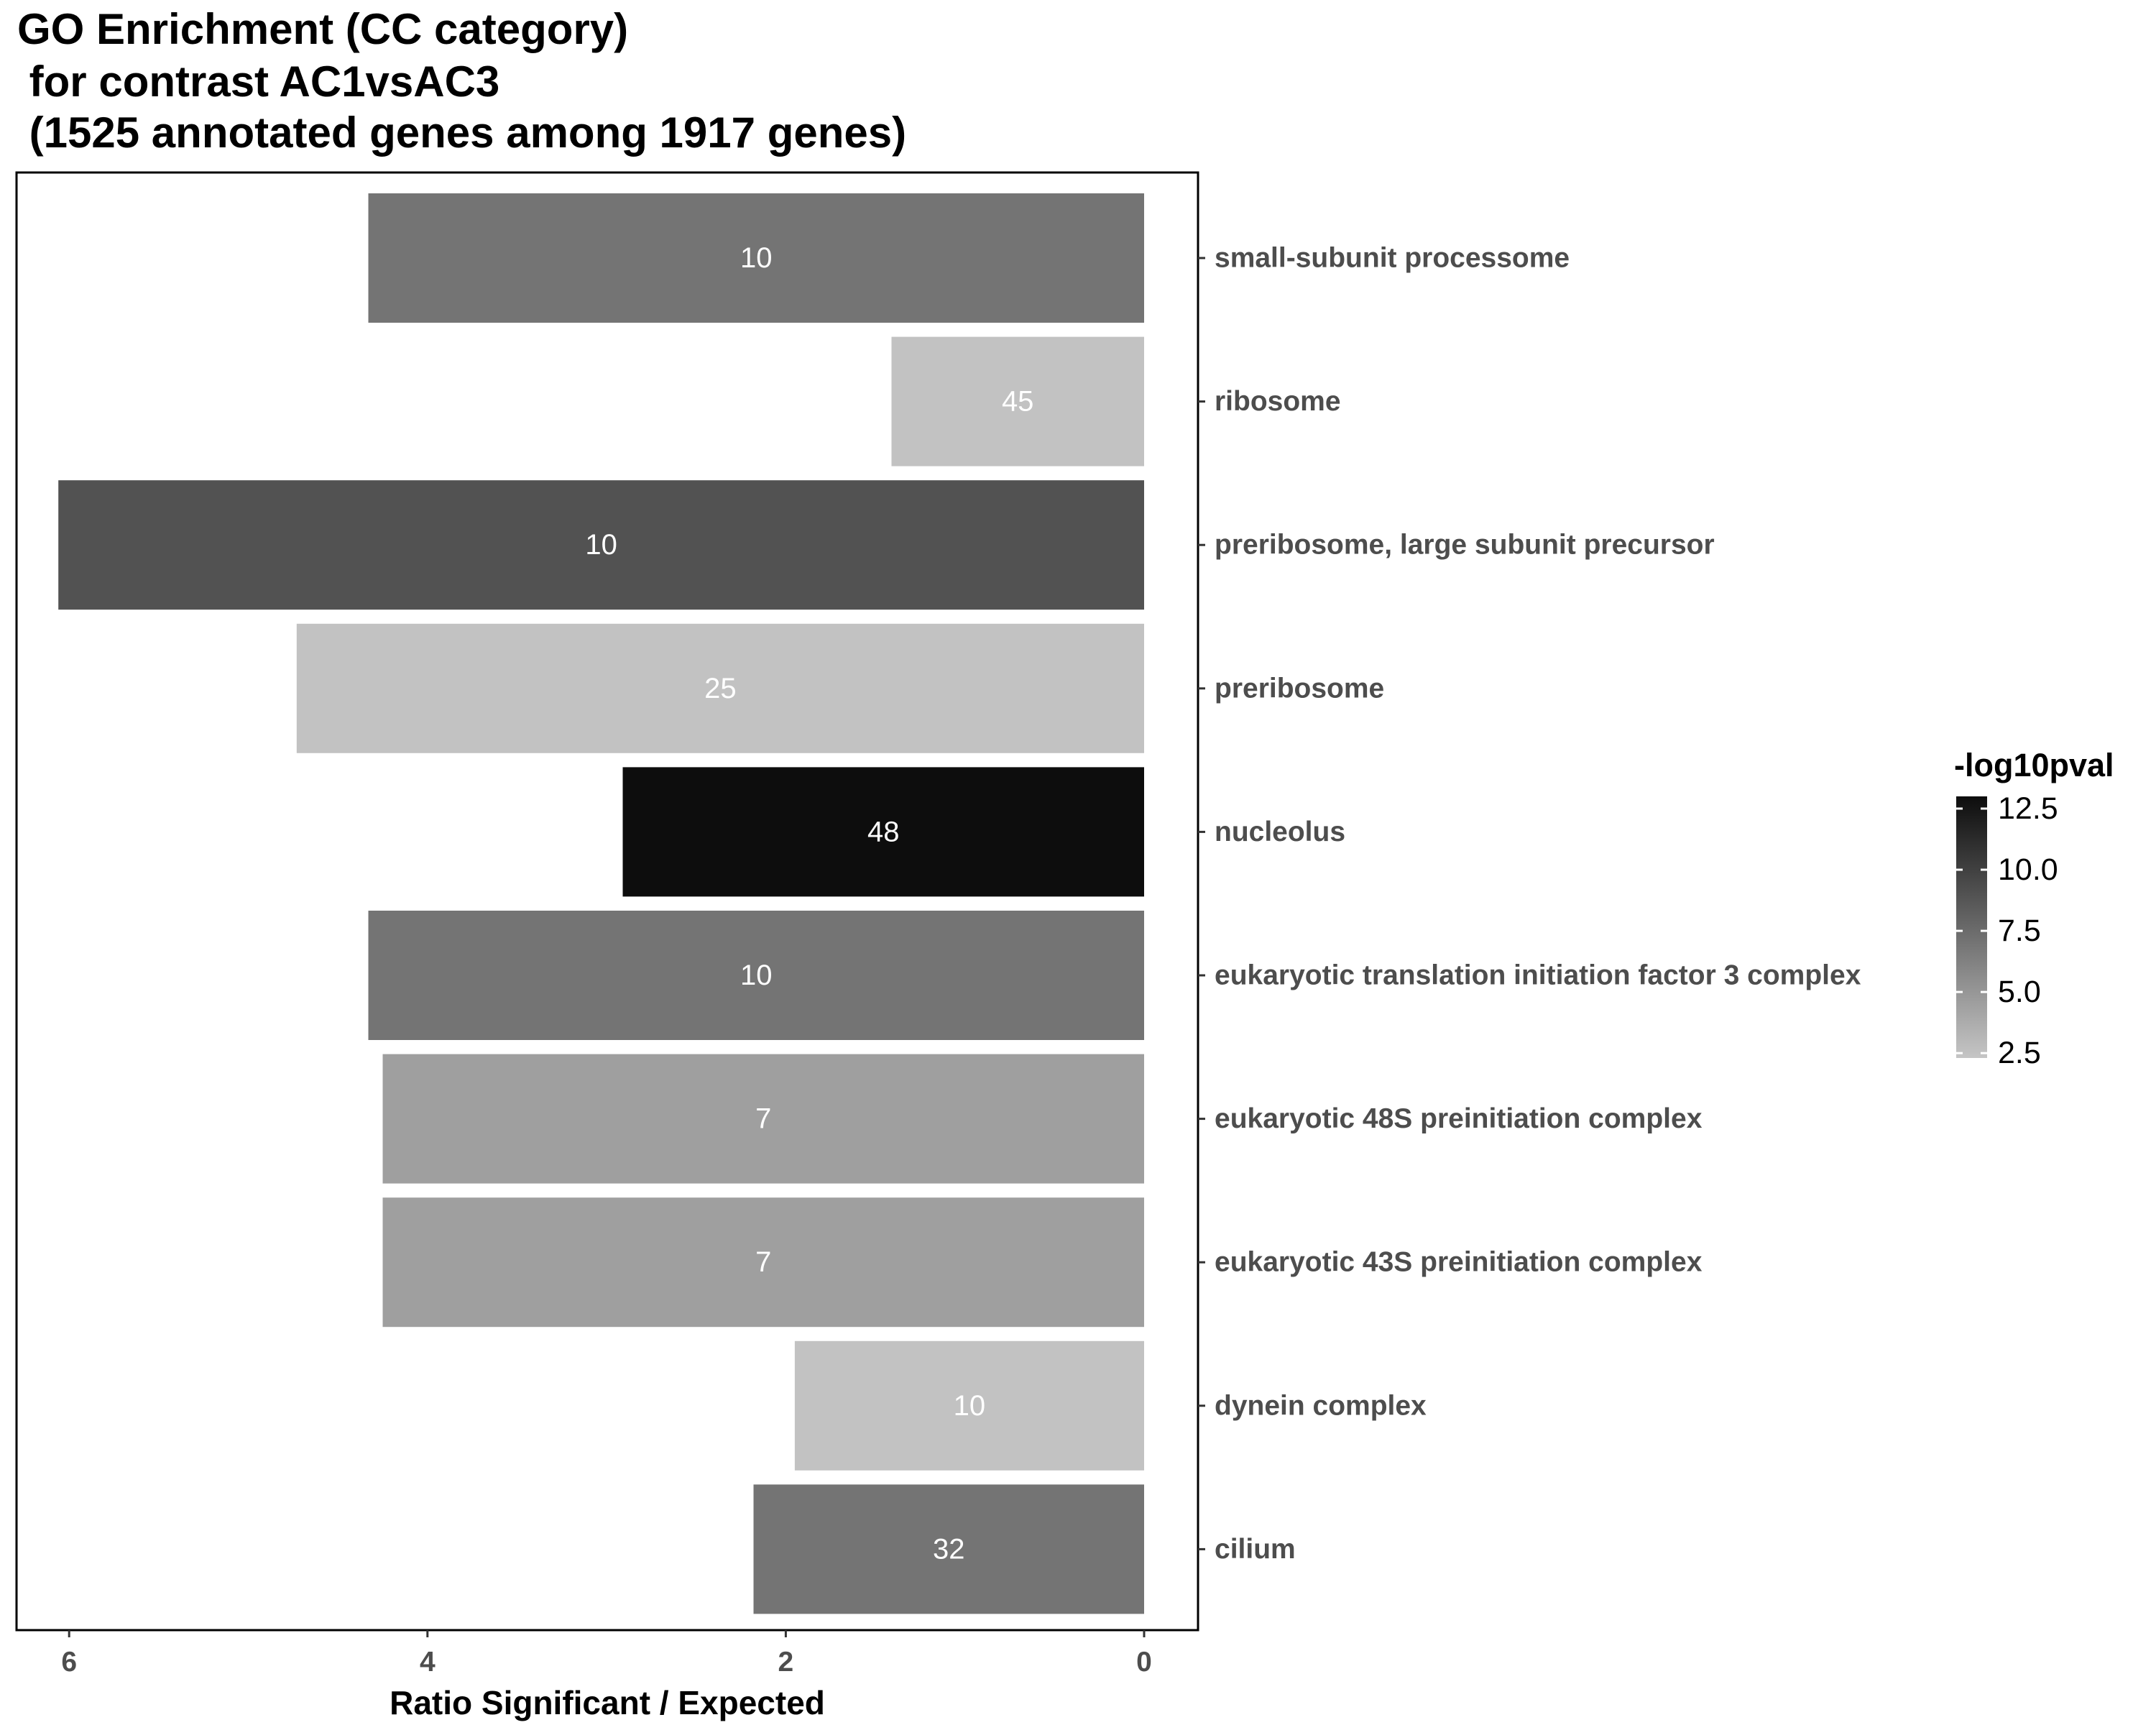 Image resolution: width=2156 pixels, height=1725 pixels. I want to click on bar-data-label: 48, so click(884, 831).